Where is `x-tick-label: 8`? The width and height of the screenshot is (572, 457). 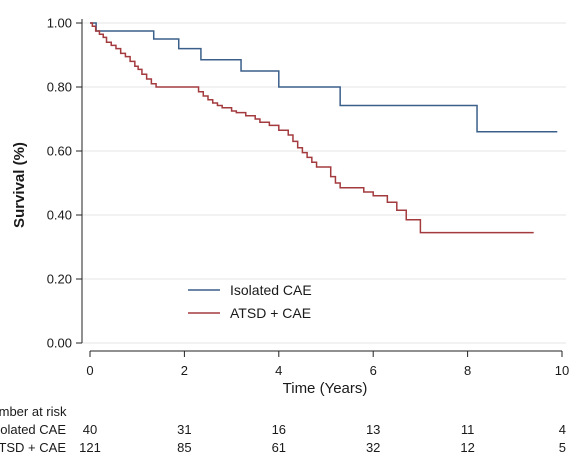
x-tick-label: 8 is located at coordinates (467, 370).